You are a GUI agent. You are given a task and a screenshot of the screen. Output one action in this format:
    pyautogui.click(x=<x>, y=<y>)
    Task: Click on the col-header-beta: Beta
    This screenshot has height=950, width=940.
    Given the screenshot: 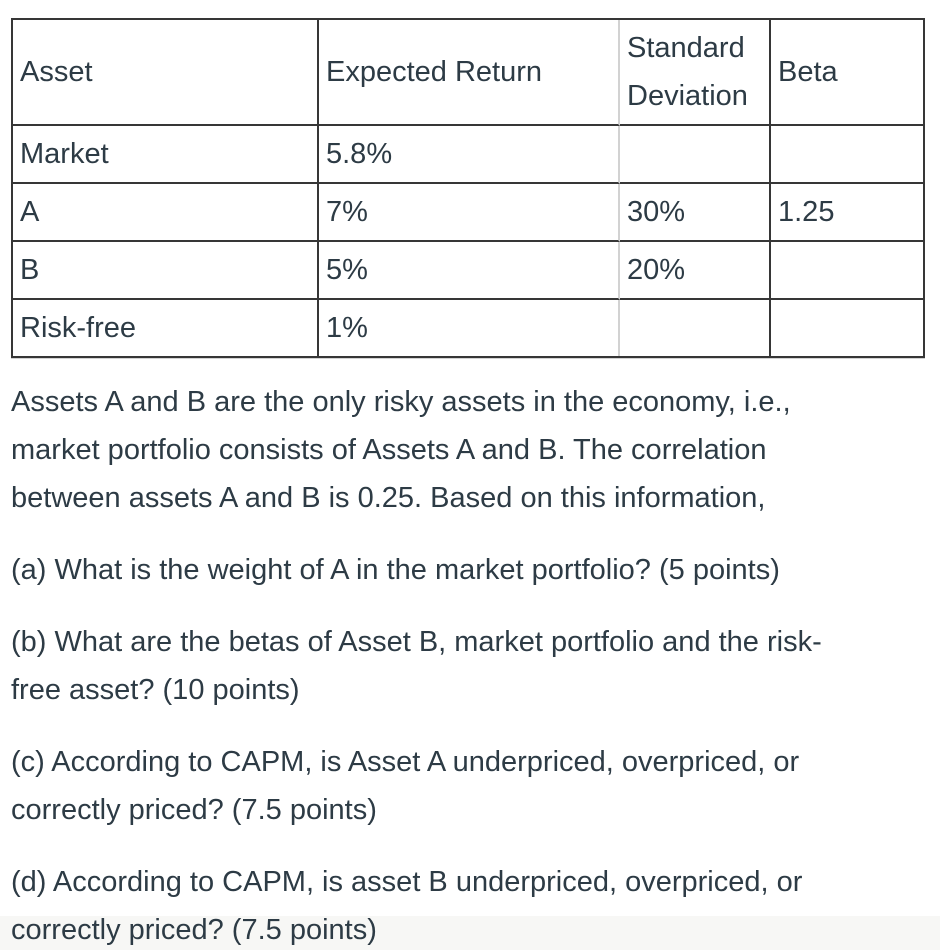 What is the action you would take?
    pyautogui.click(x=847, y=73)
    